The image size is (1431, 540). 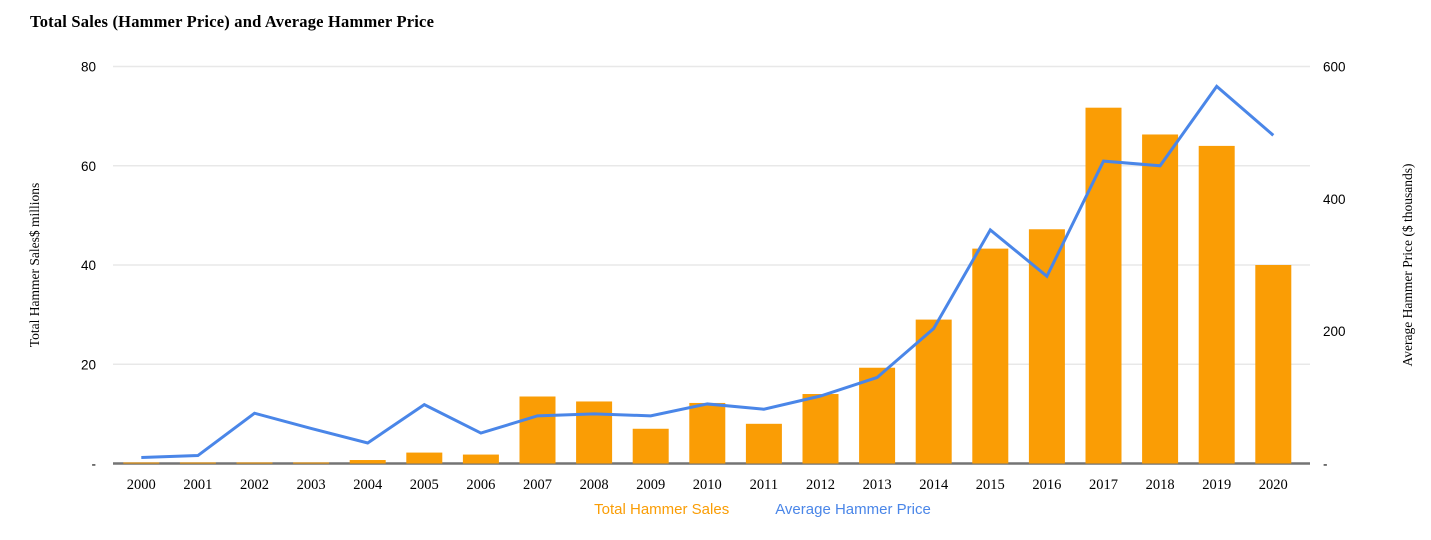 What do you see at coordinates (1334, 67) in the screenshot?
I see `right-axis-tick-label: 600` at bounding box center [1334, 67].